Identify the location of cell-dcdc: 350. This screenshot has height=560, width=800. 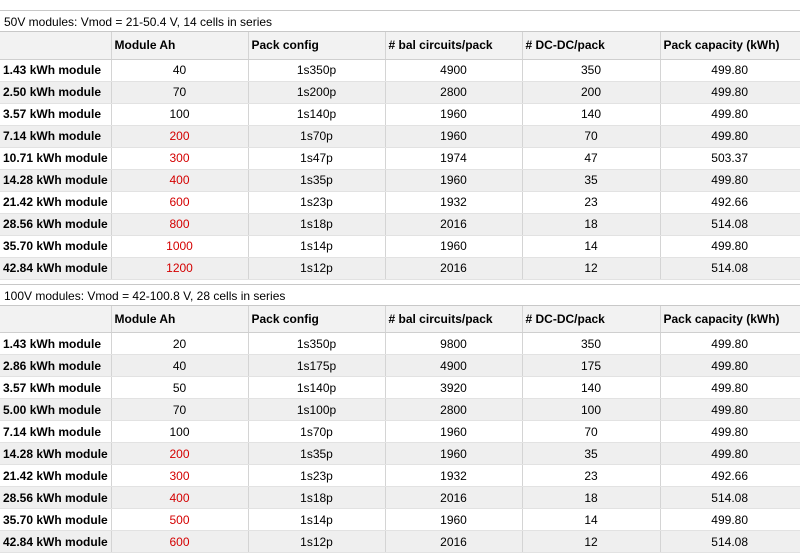
(591, 343).